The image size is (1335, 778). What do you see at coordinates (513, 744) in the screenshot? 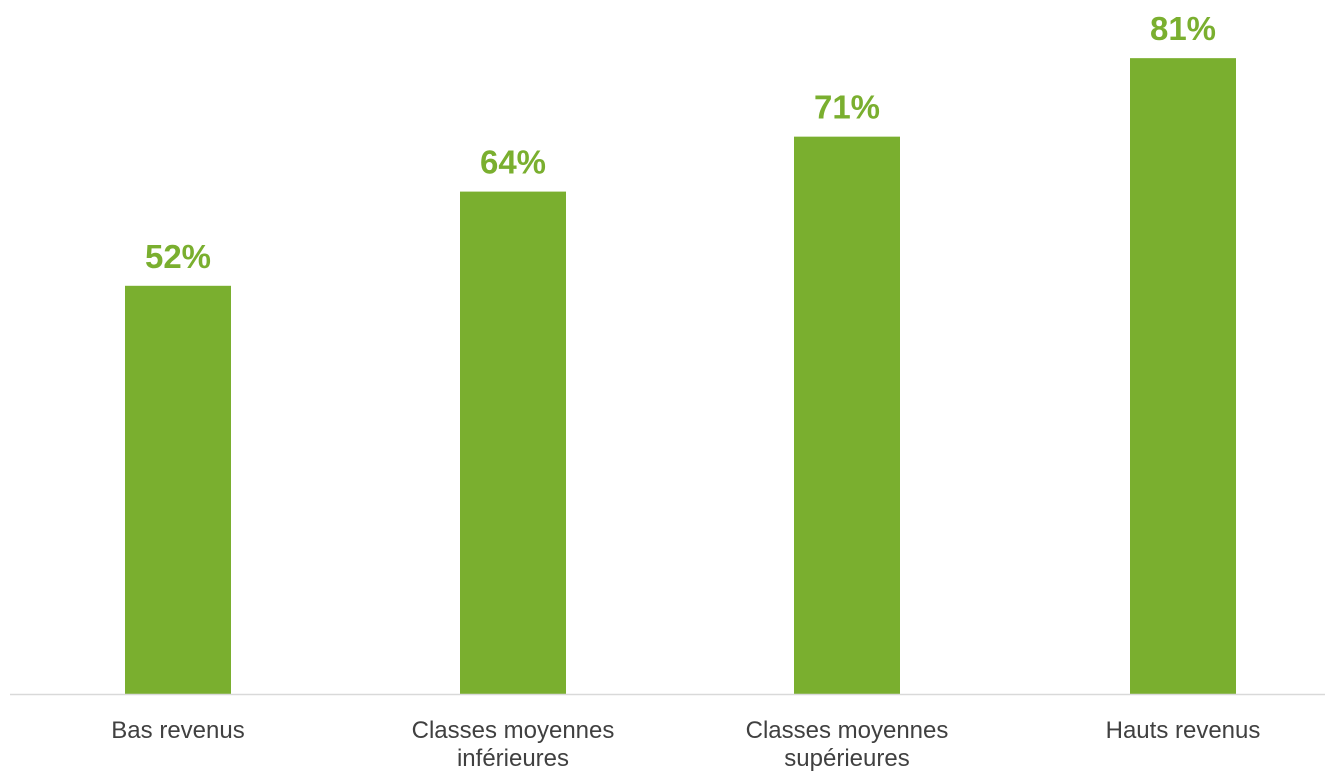
I see `category-label-2: Classes moyennes inférieures` at bounding box center [513, 744].